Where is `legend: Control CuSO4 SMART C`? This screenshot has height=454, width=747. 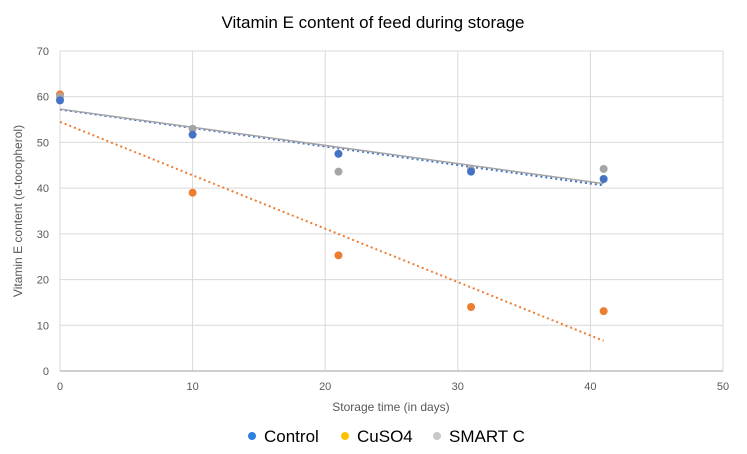 legend: Control CuSO4 SMART C is located at coordinates (386, 436).